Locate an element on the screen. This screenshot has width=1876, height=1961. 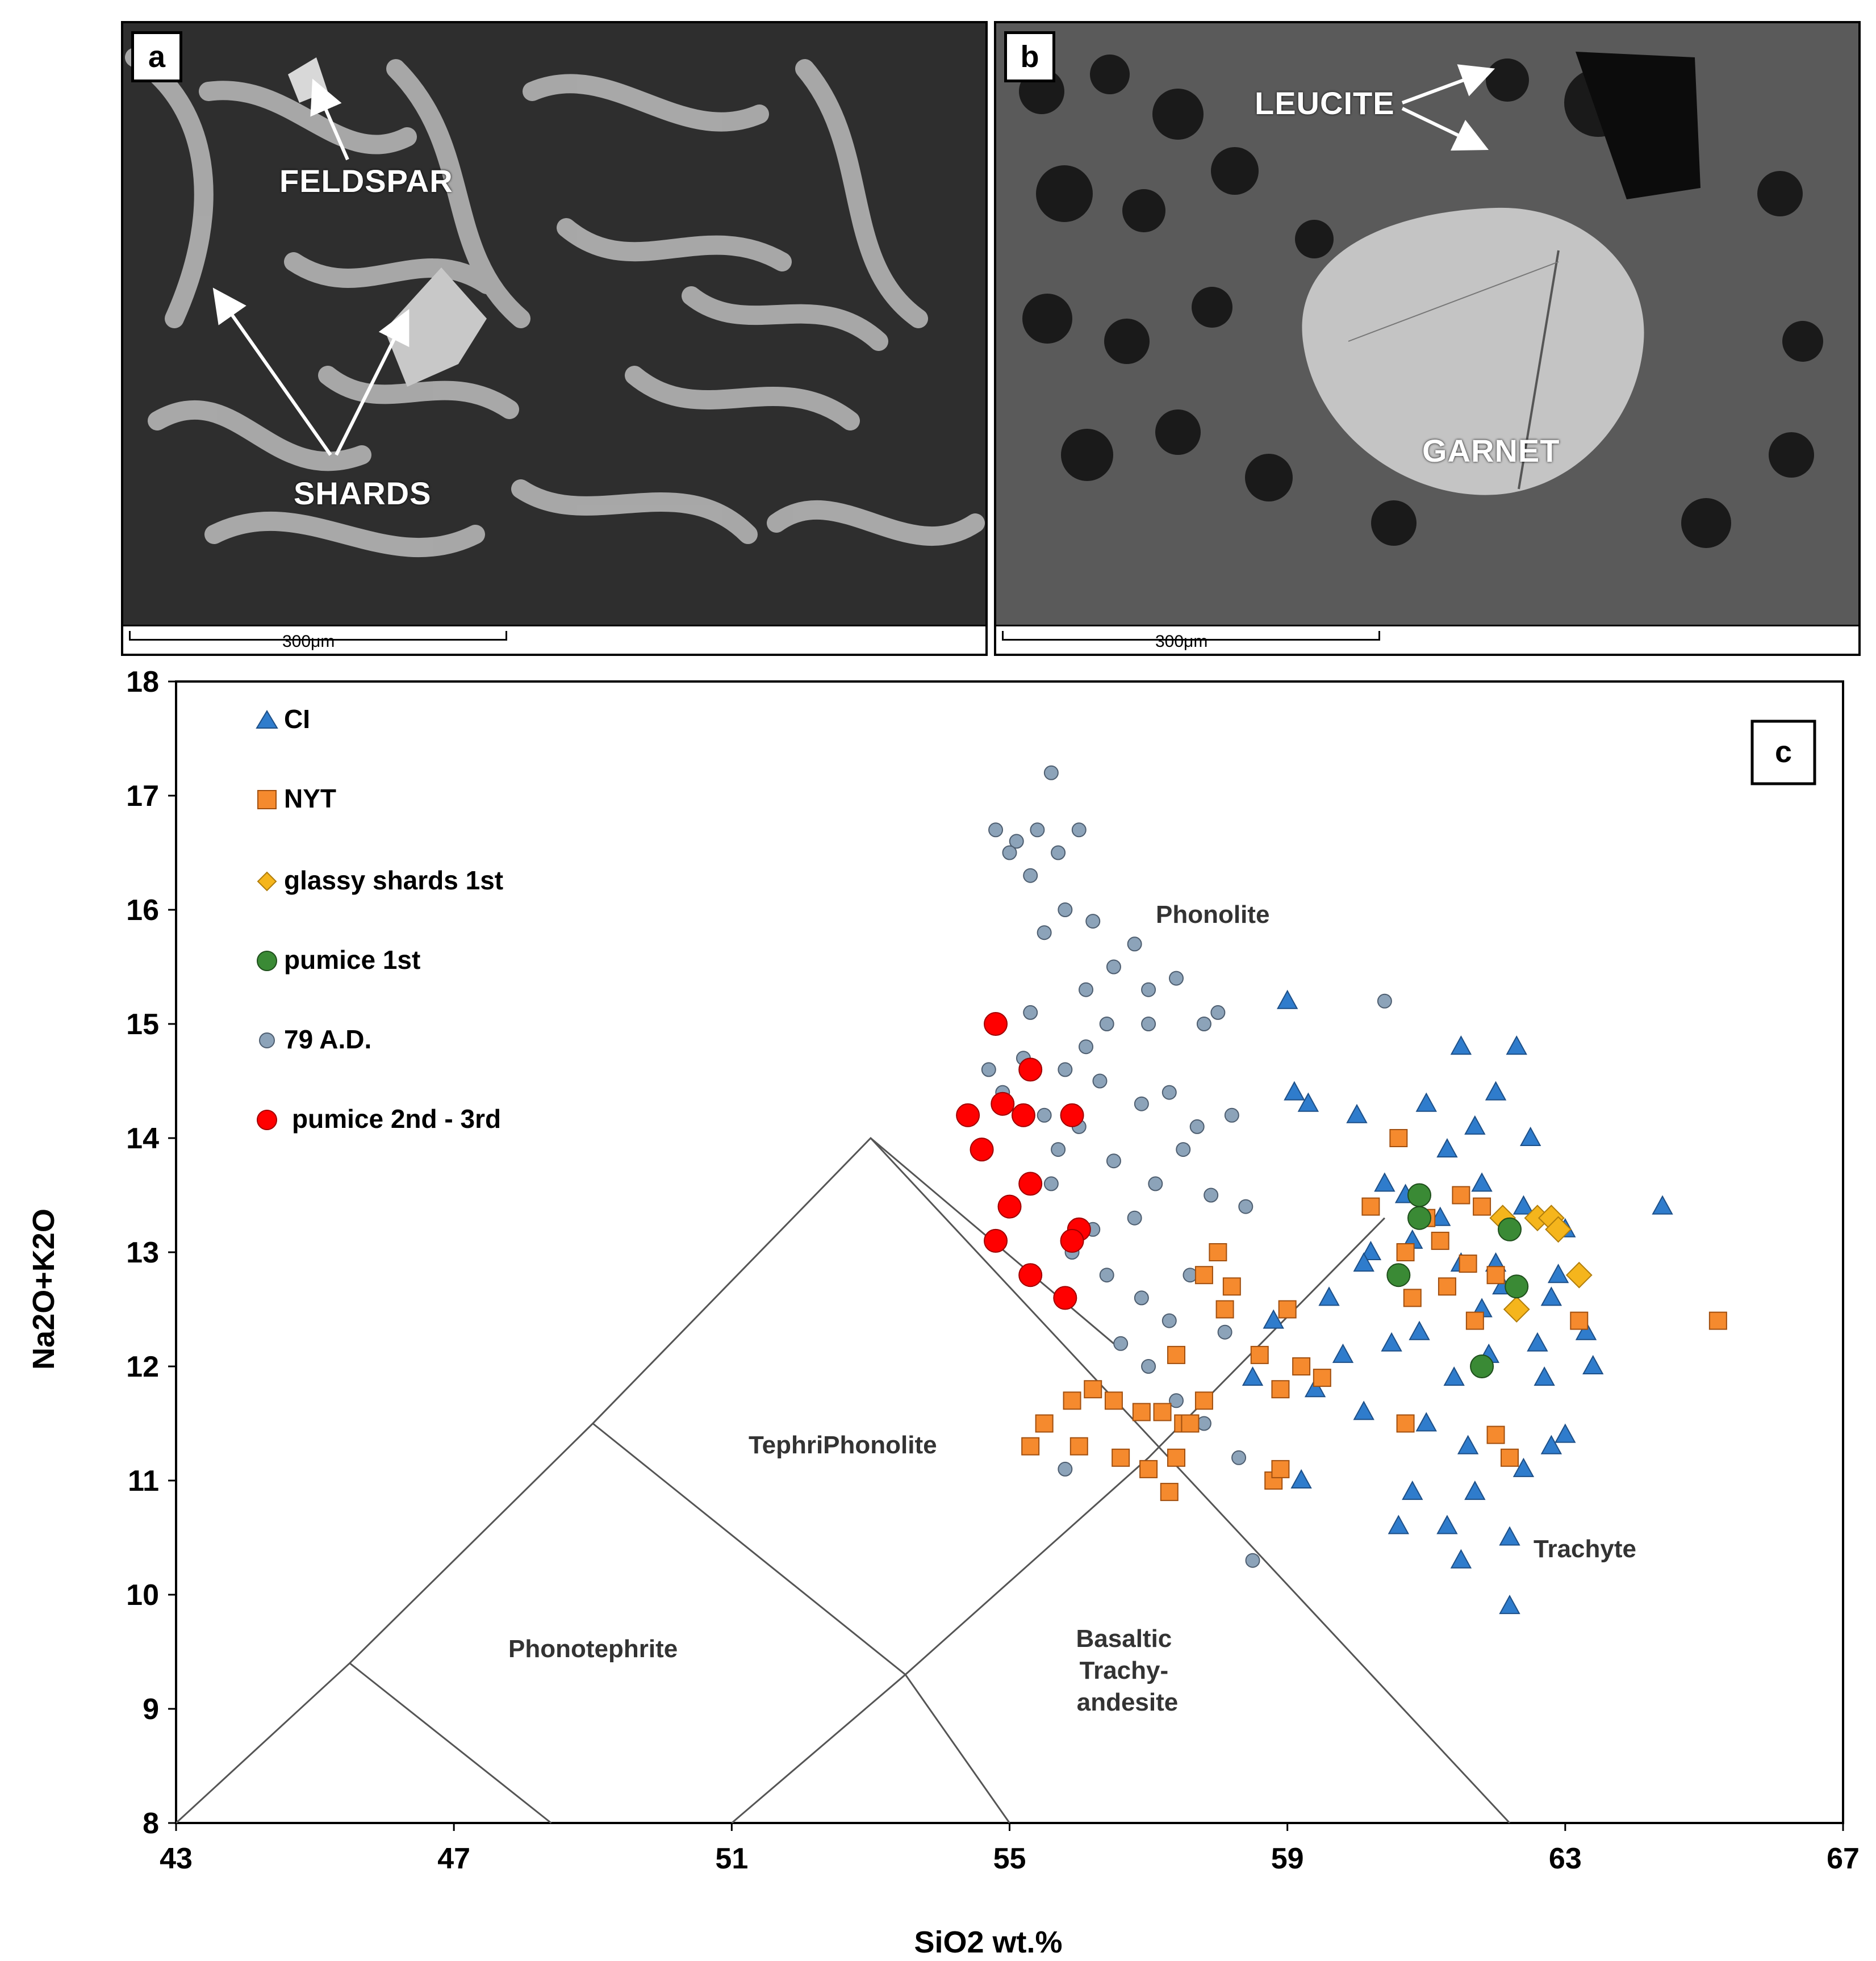
y-tick-label: 13 is located at coordinates (142, 1252).